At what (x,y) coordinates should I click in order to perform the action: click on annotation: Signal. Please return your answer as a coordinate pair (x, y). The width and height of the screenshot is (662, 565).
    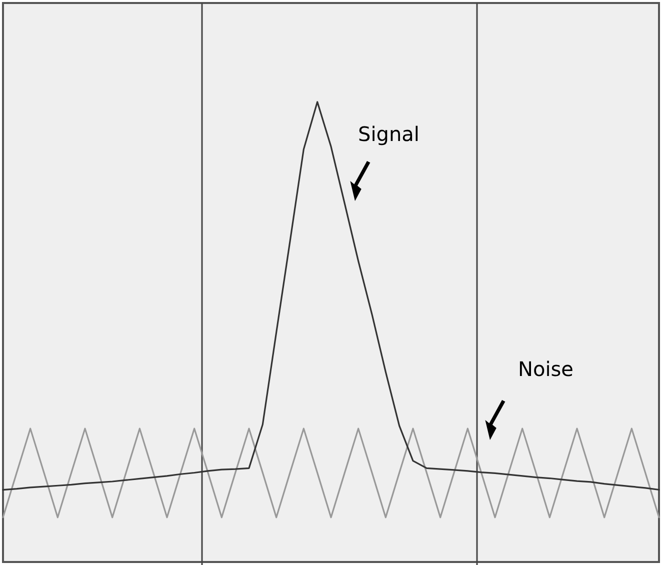
    Looking at the image, I should click on (389, 134).